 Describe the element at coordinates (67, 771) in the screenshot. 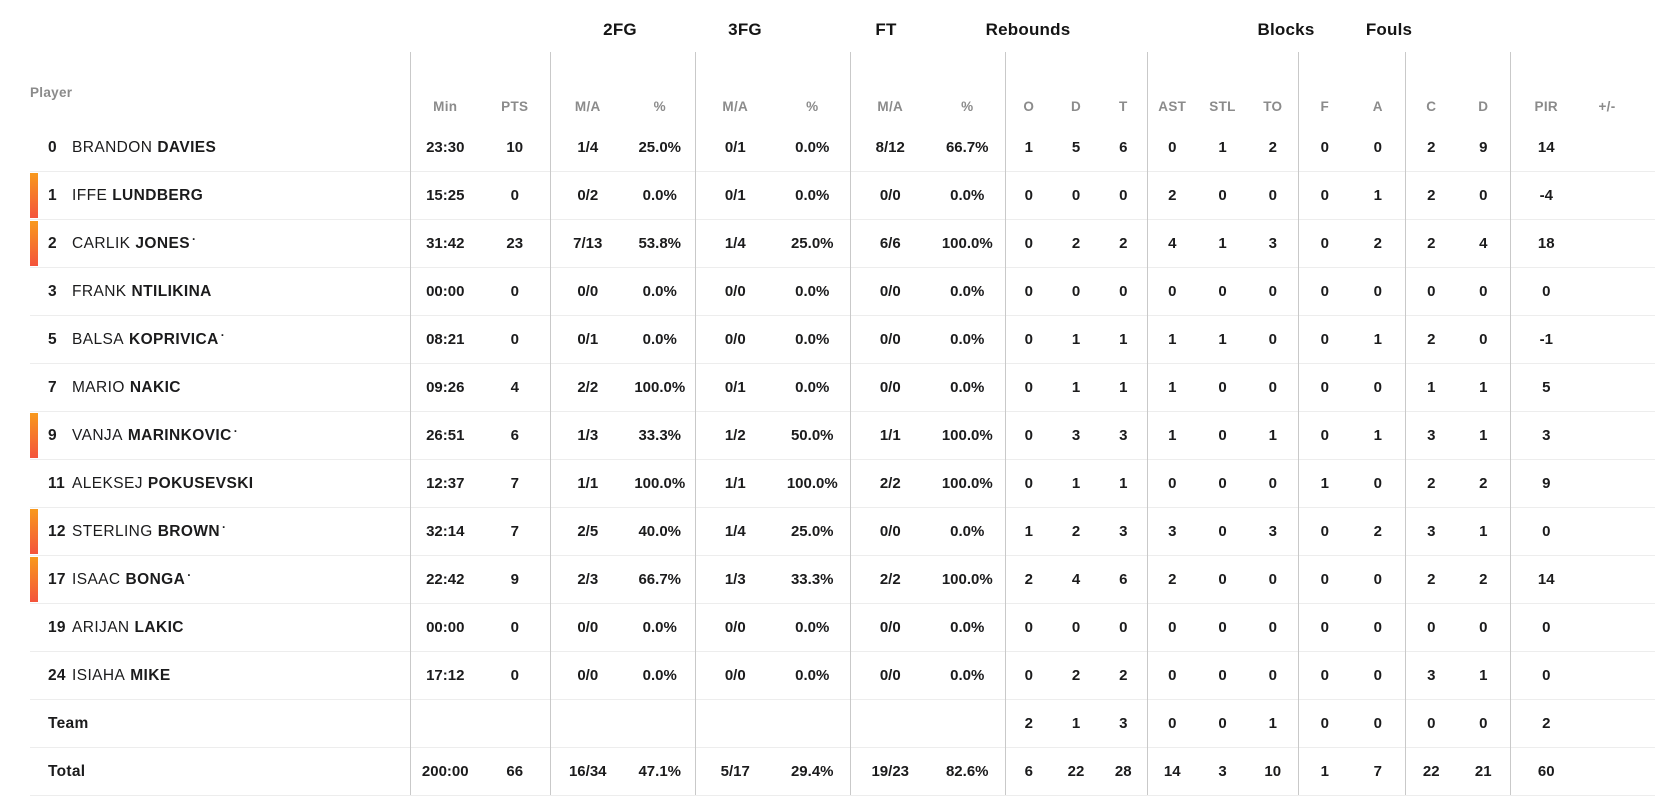

I see `row-label: Total` at that location.